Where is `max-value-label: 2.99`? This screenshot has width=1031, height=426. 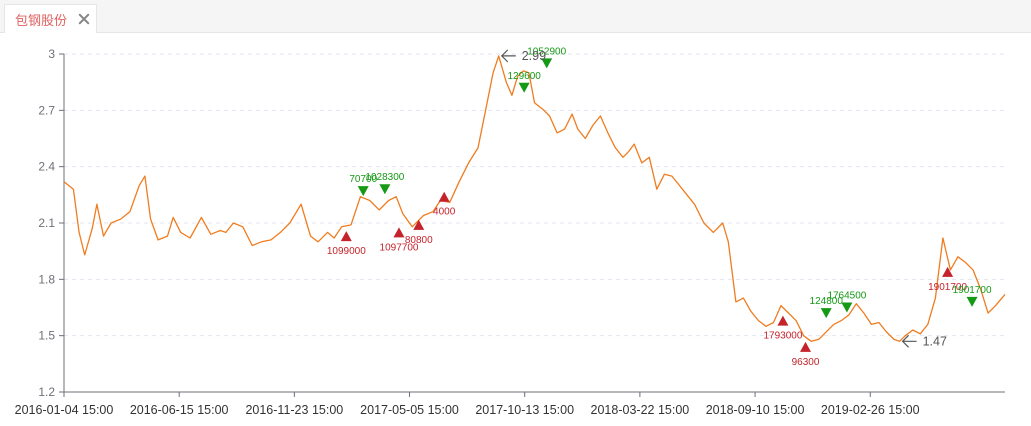
max-value-label: 2.99 is located at coordinates (534, 56).